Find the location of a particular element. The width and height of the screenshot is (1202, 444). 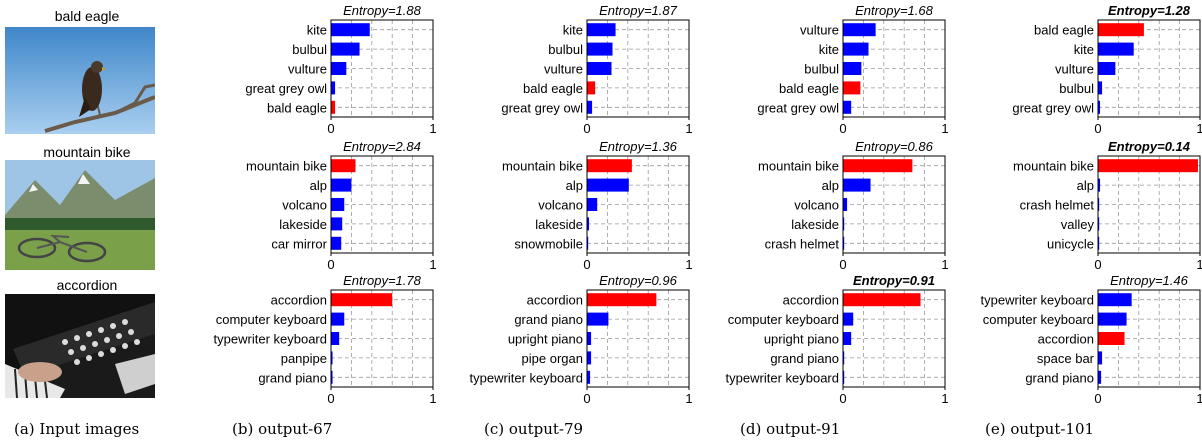

chart-2-3-title: Entropy=0.86 is located at coordinates (894, 146).